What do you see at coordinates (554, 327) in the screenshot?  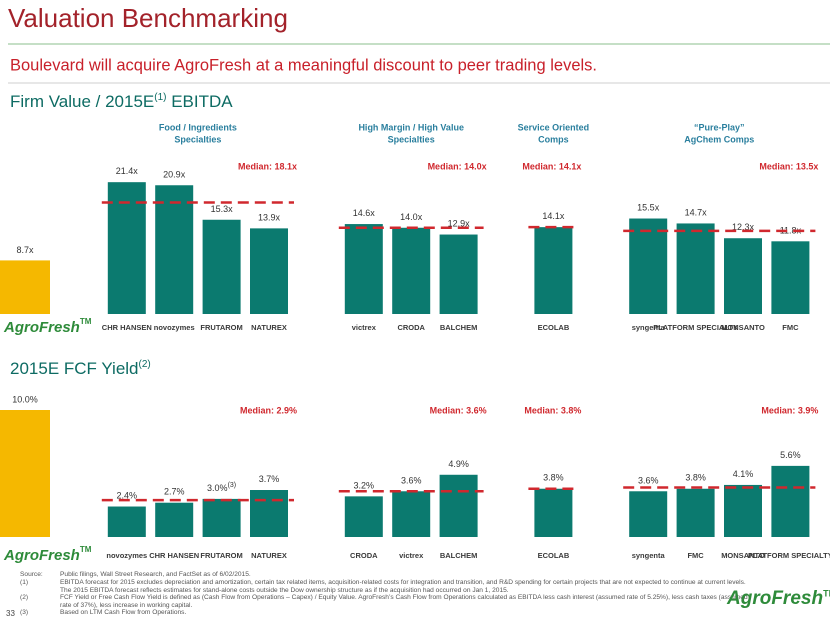 I see `category-label: ECOLAB` at bounding box center [554, 327].